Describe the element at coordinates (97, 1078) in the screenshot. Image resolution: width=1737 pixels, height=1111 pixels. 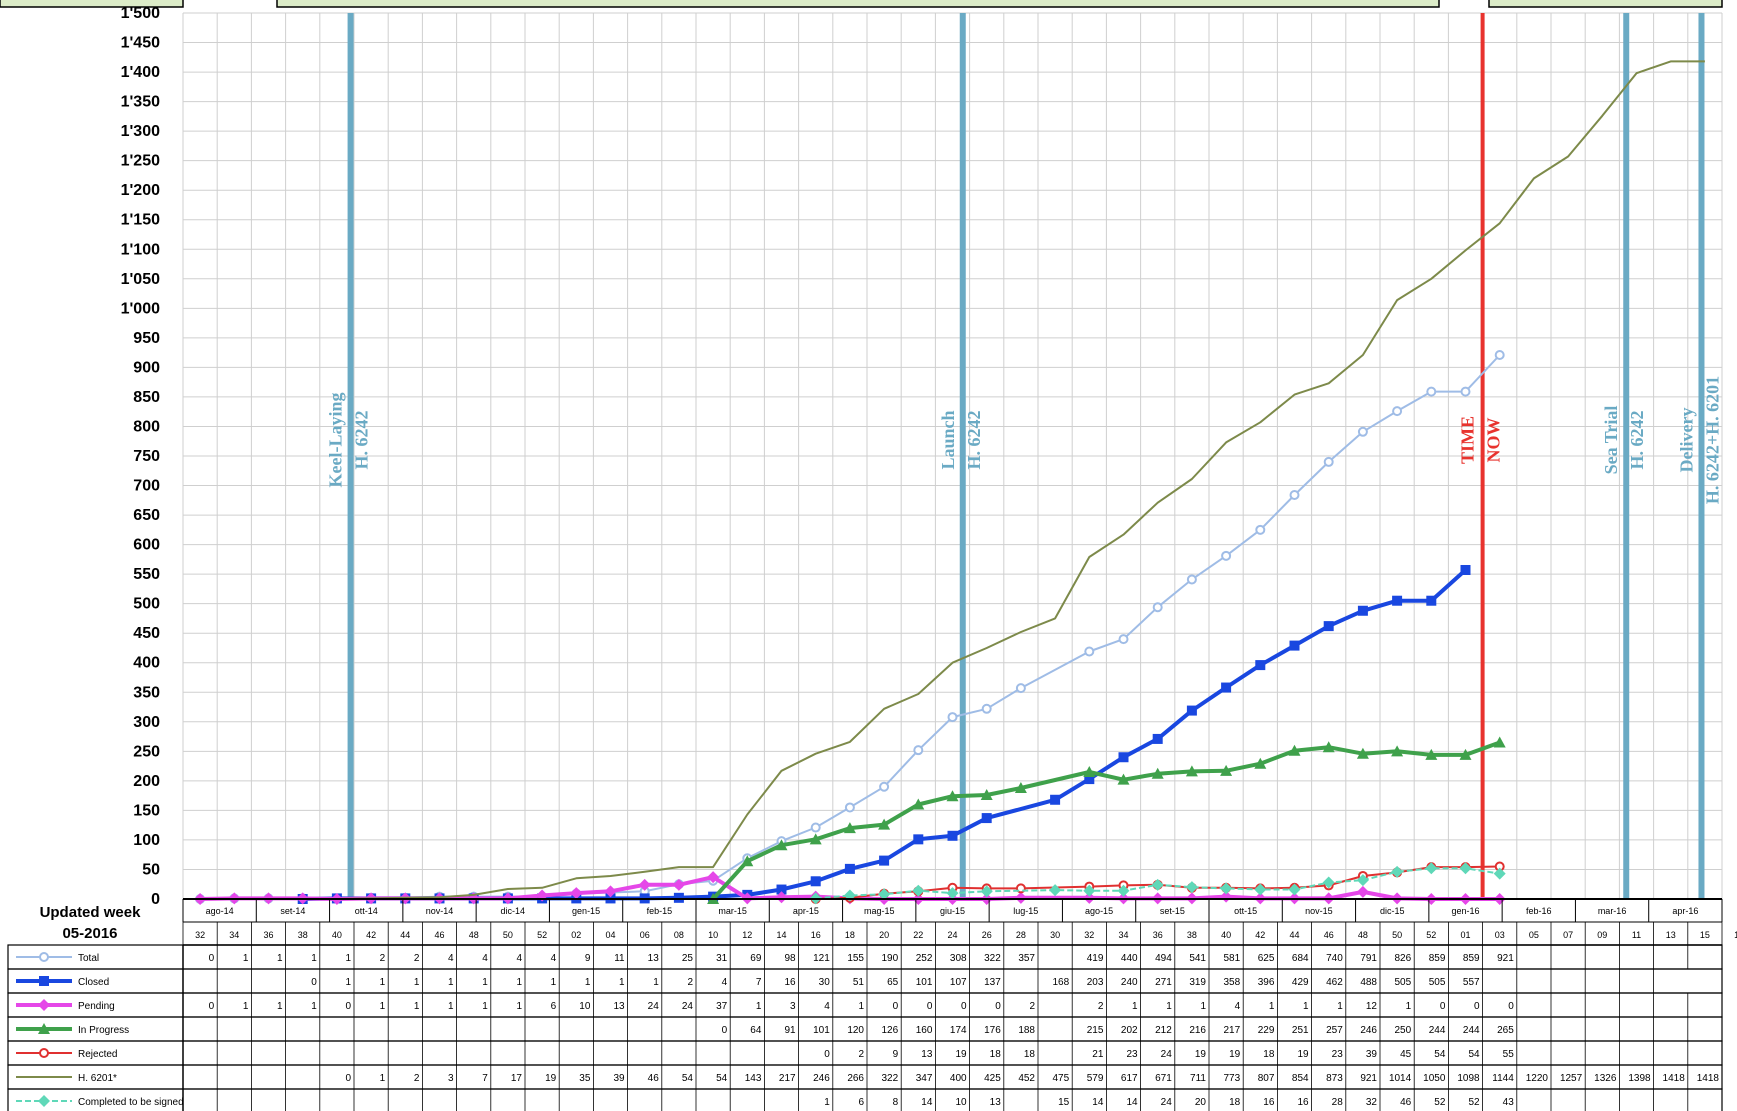
I see `legend-label: H. 6201*` at that location.